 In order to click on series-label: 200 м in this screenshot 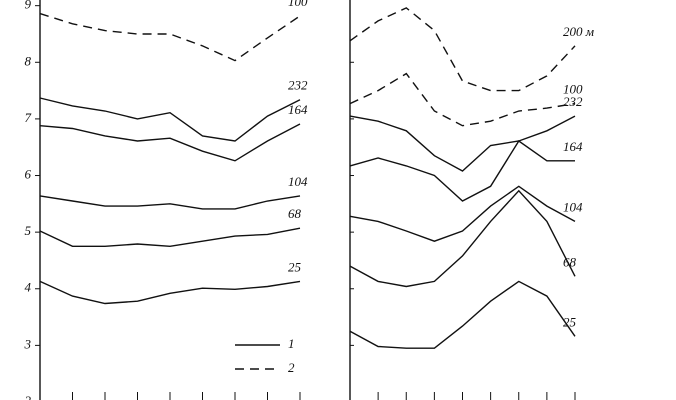, I will do `click(578, 31)`.